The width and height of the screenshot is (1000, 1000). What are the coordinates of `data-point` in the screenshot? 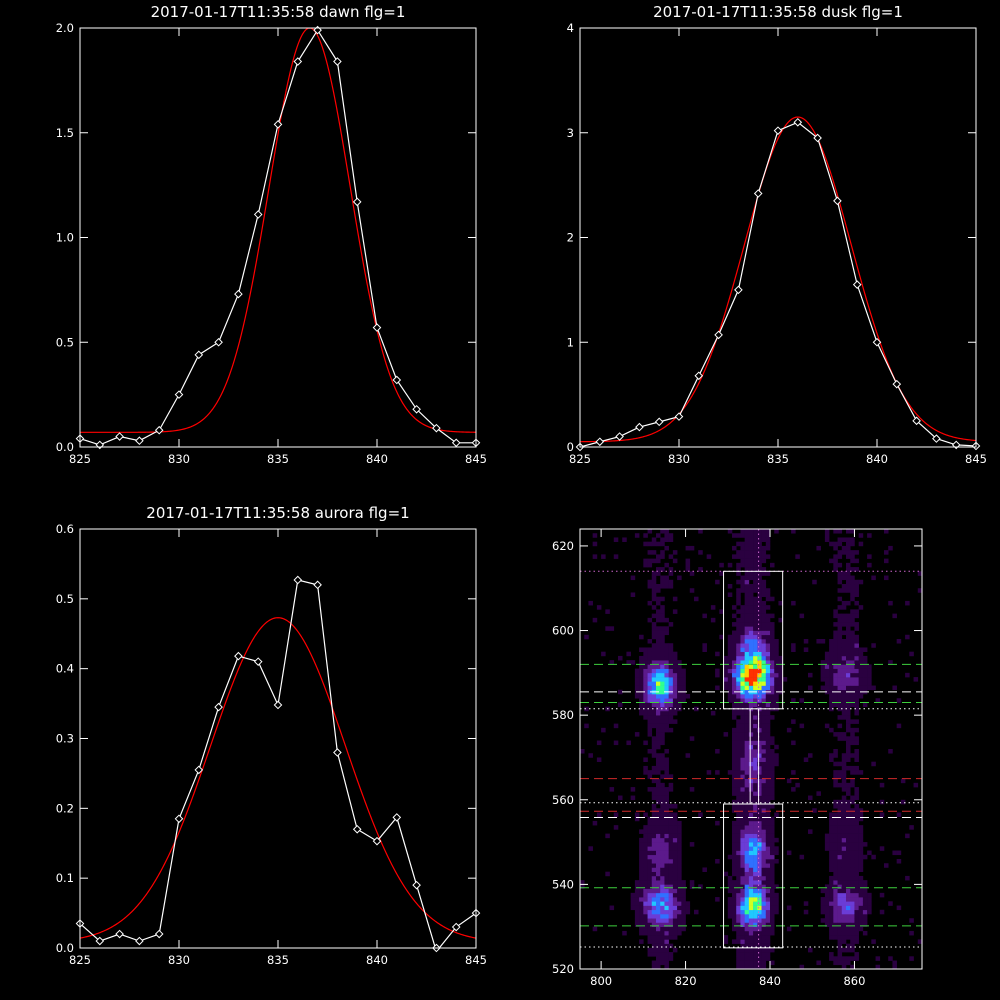 It's located at (377, 327).